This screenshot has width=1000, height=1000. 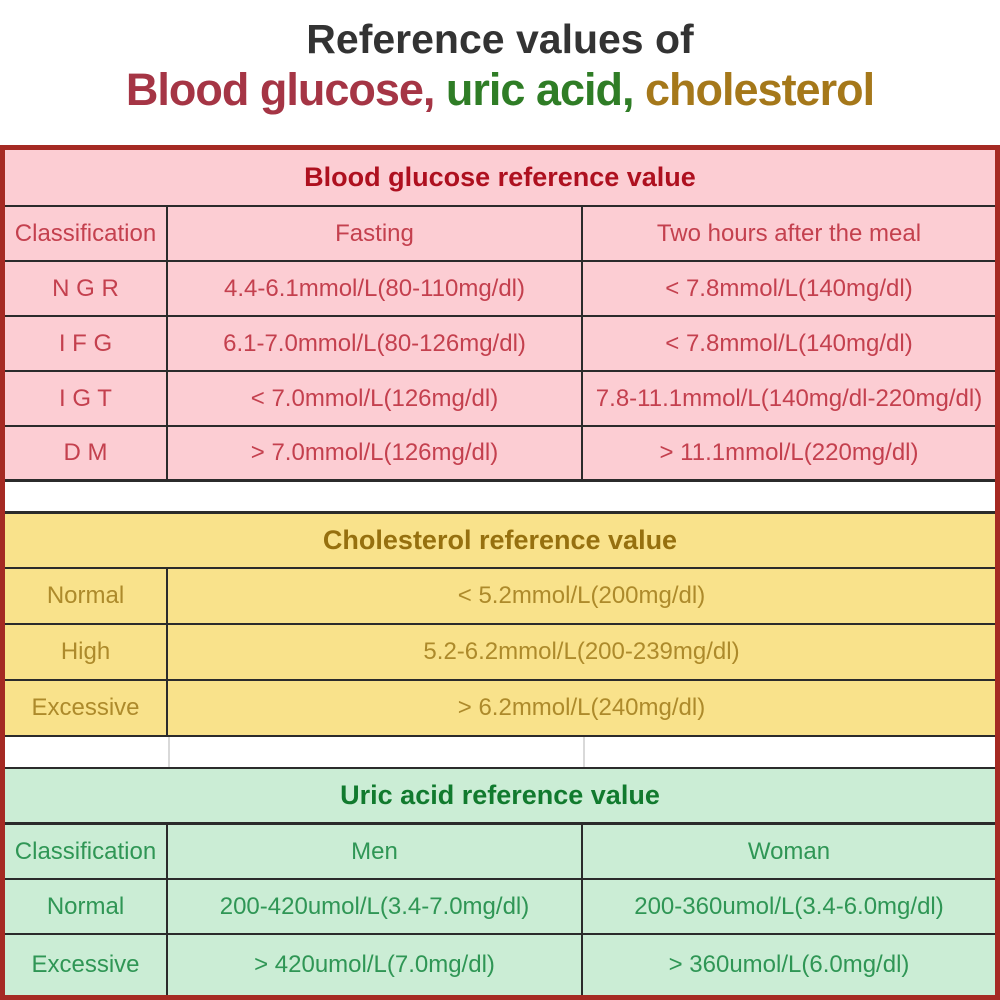 What do you see at coordinates (500, 797) in the screenshot?
I see `uric-acid-table-title: Uric acid reference value` at bounding box center [500, 797].